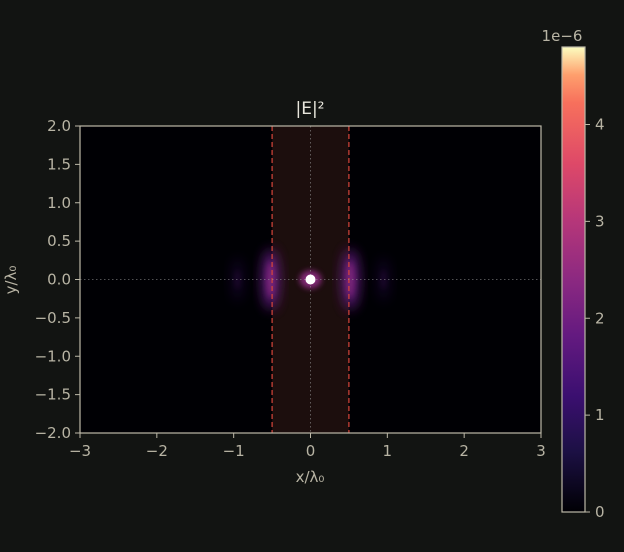 This screenshot has width=624, height=552. I want to click on x-tick-label: −3, so click(80, 451).